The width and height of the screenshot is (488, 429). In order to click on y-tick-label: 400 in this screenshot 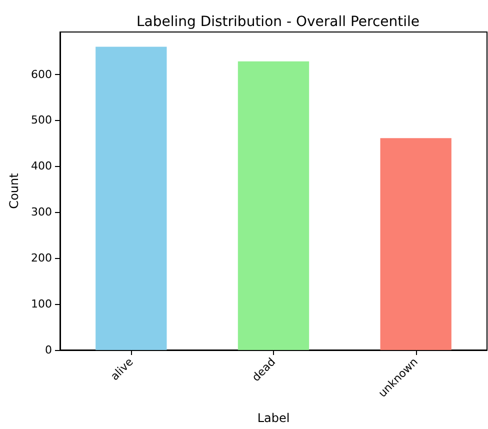, I will do `click(41, 166)`.